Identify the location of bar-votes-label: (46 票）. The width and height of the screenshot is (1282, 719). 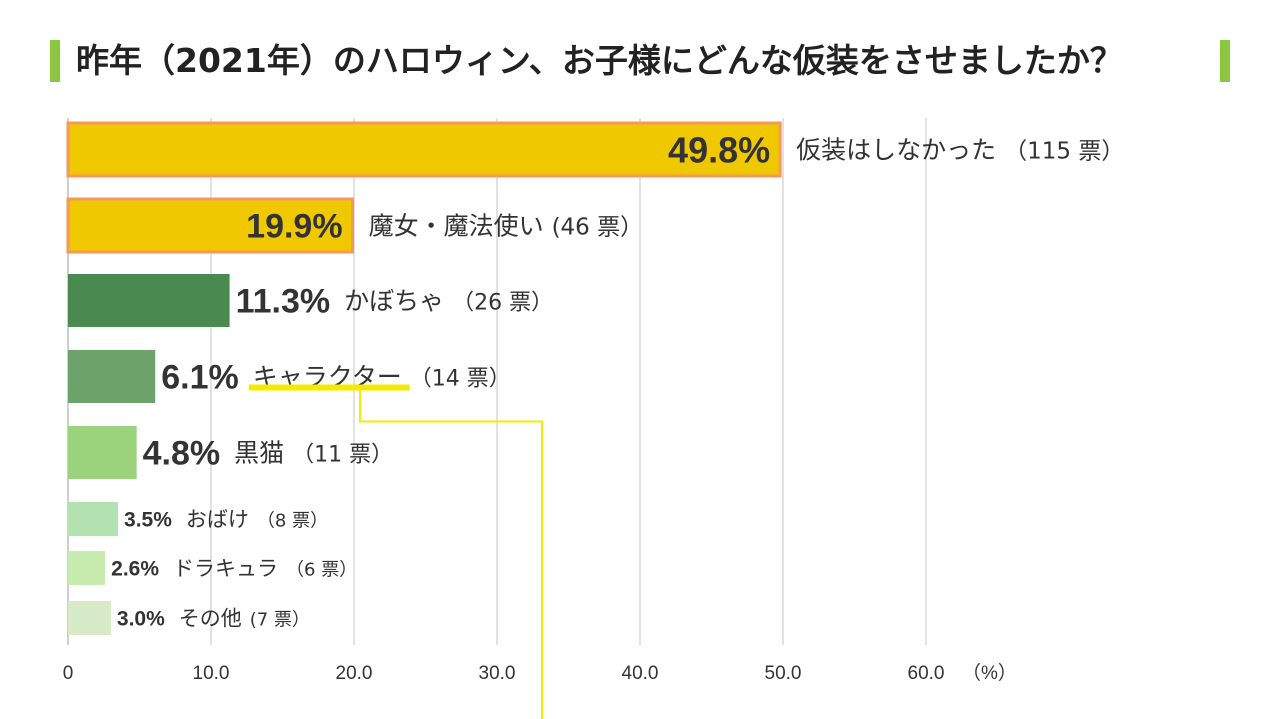
(598, 228).